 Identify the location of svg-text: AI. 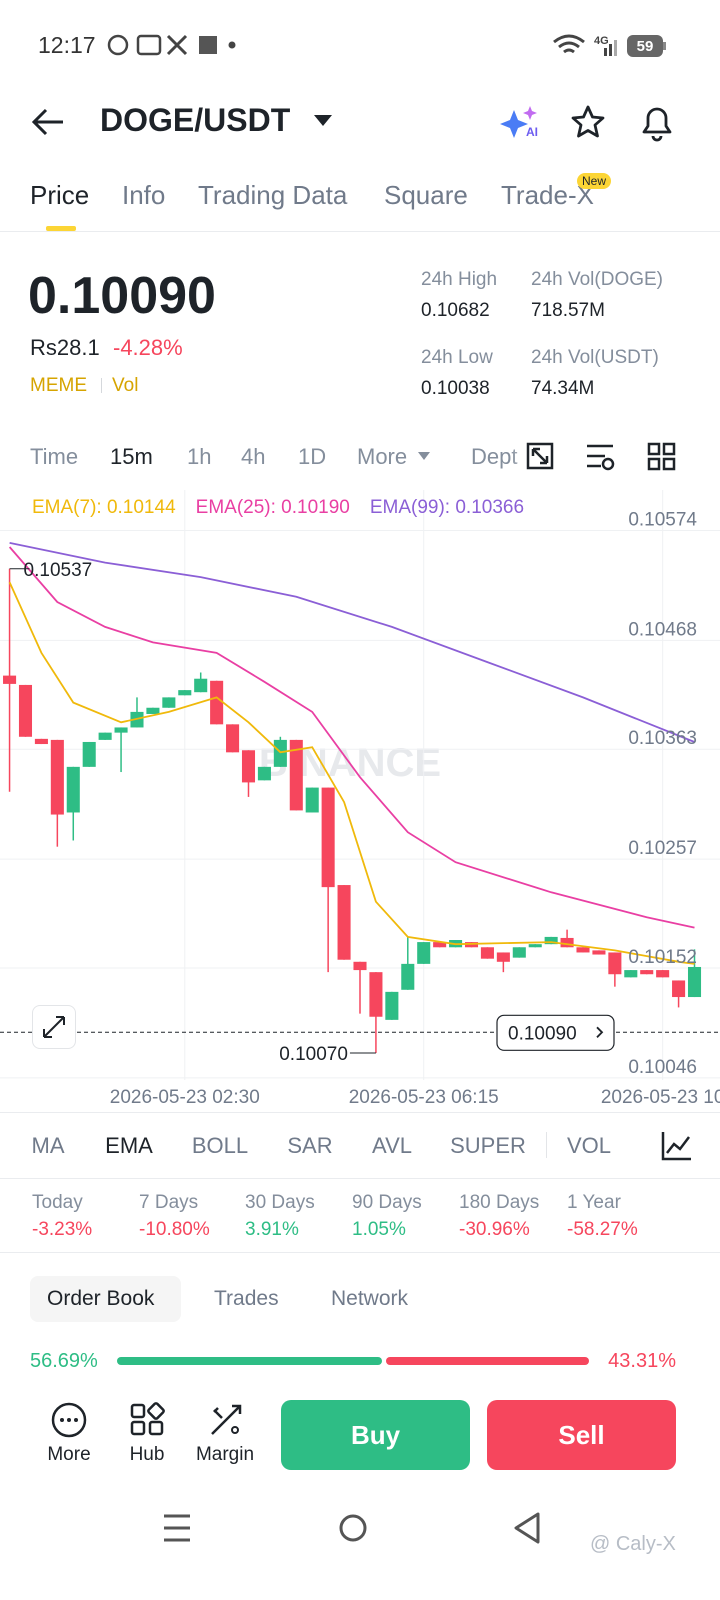
(532, 132).